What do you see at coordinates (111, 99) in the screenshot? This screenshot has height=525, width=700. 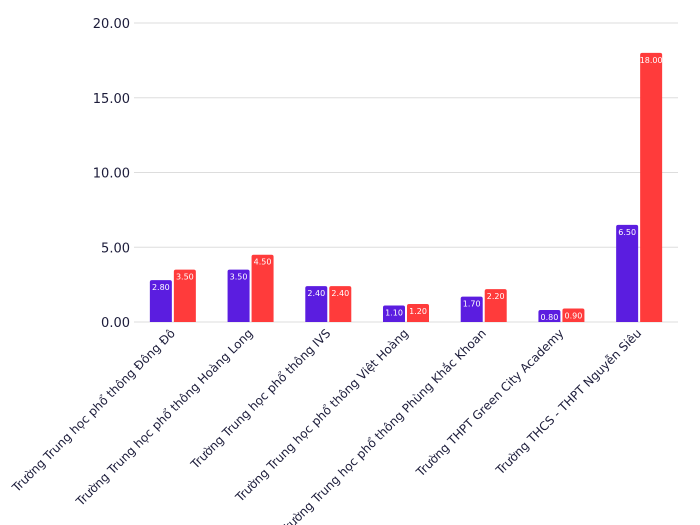 I see `y-tick-label: 15.00` at bounding box center [111, 99].